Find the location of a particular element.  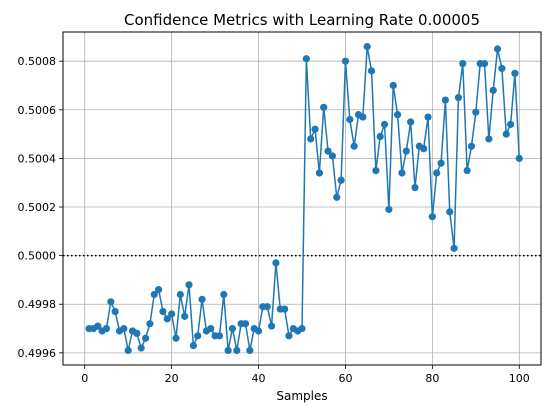

y-tick-label: 0.5006 is located at coordinates (37, 110).